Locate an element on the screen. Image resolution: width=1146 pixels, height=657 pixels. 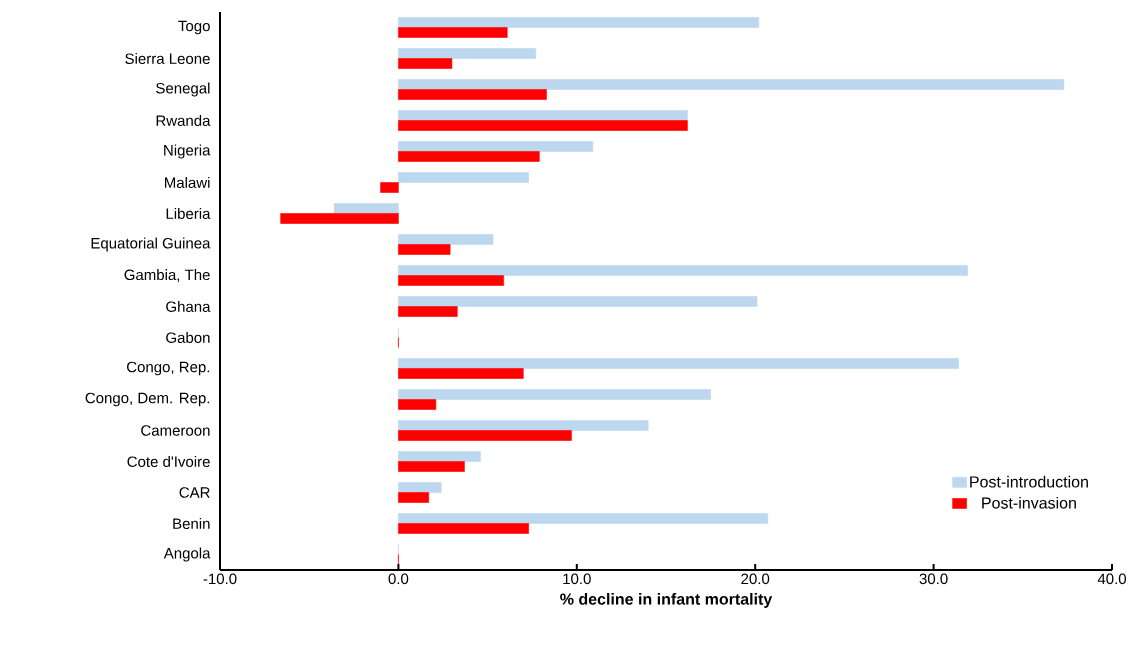
y-tick-label: Gabon is located at coordinates (188, 337).